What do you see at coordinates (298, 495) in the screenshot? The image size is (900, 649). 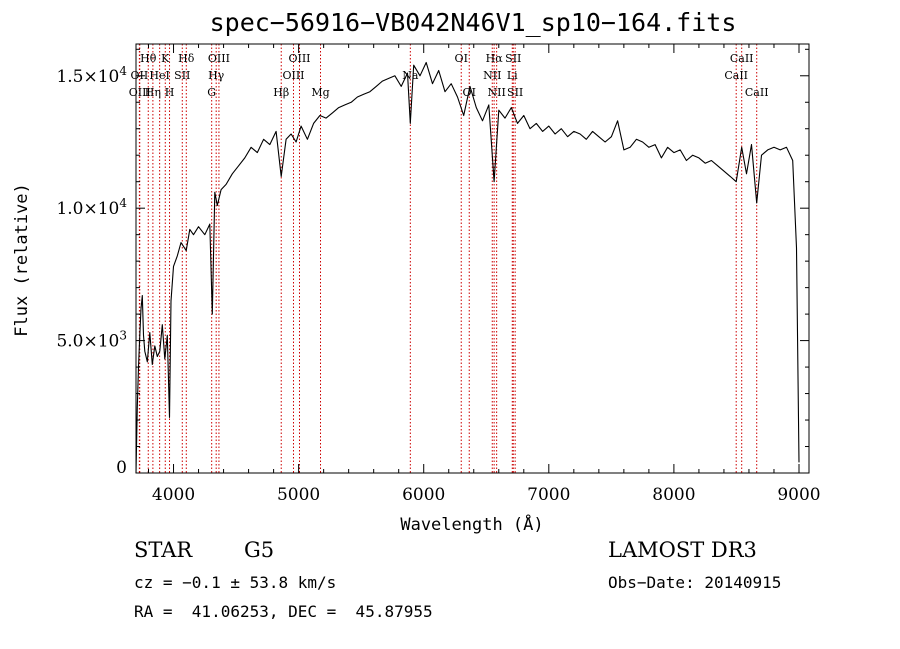 I see `x-tick-label-1: 5000` at bounding box center [298, 495].